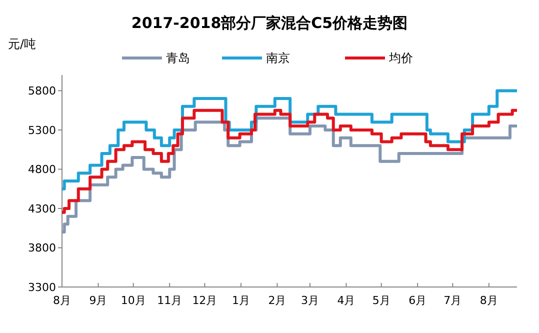 The width and height of the screenshot is (539, 333). Describe the element at coordinates (453, 300) in the screenshot. I see `x-tick-label: 7月` at that location.